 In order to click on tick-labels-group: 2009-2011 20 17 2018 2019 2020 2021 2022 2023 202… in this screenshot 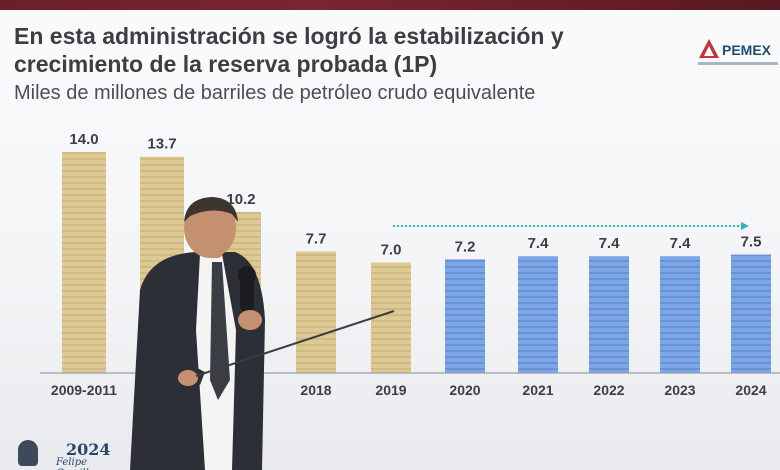, I will do `click(409, 390)`.